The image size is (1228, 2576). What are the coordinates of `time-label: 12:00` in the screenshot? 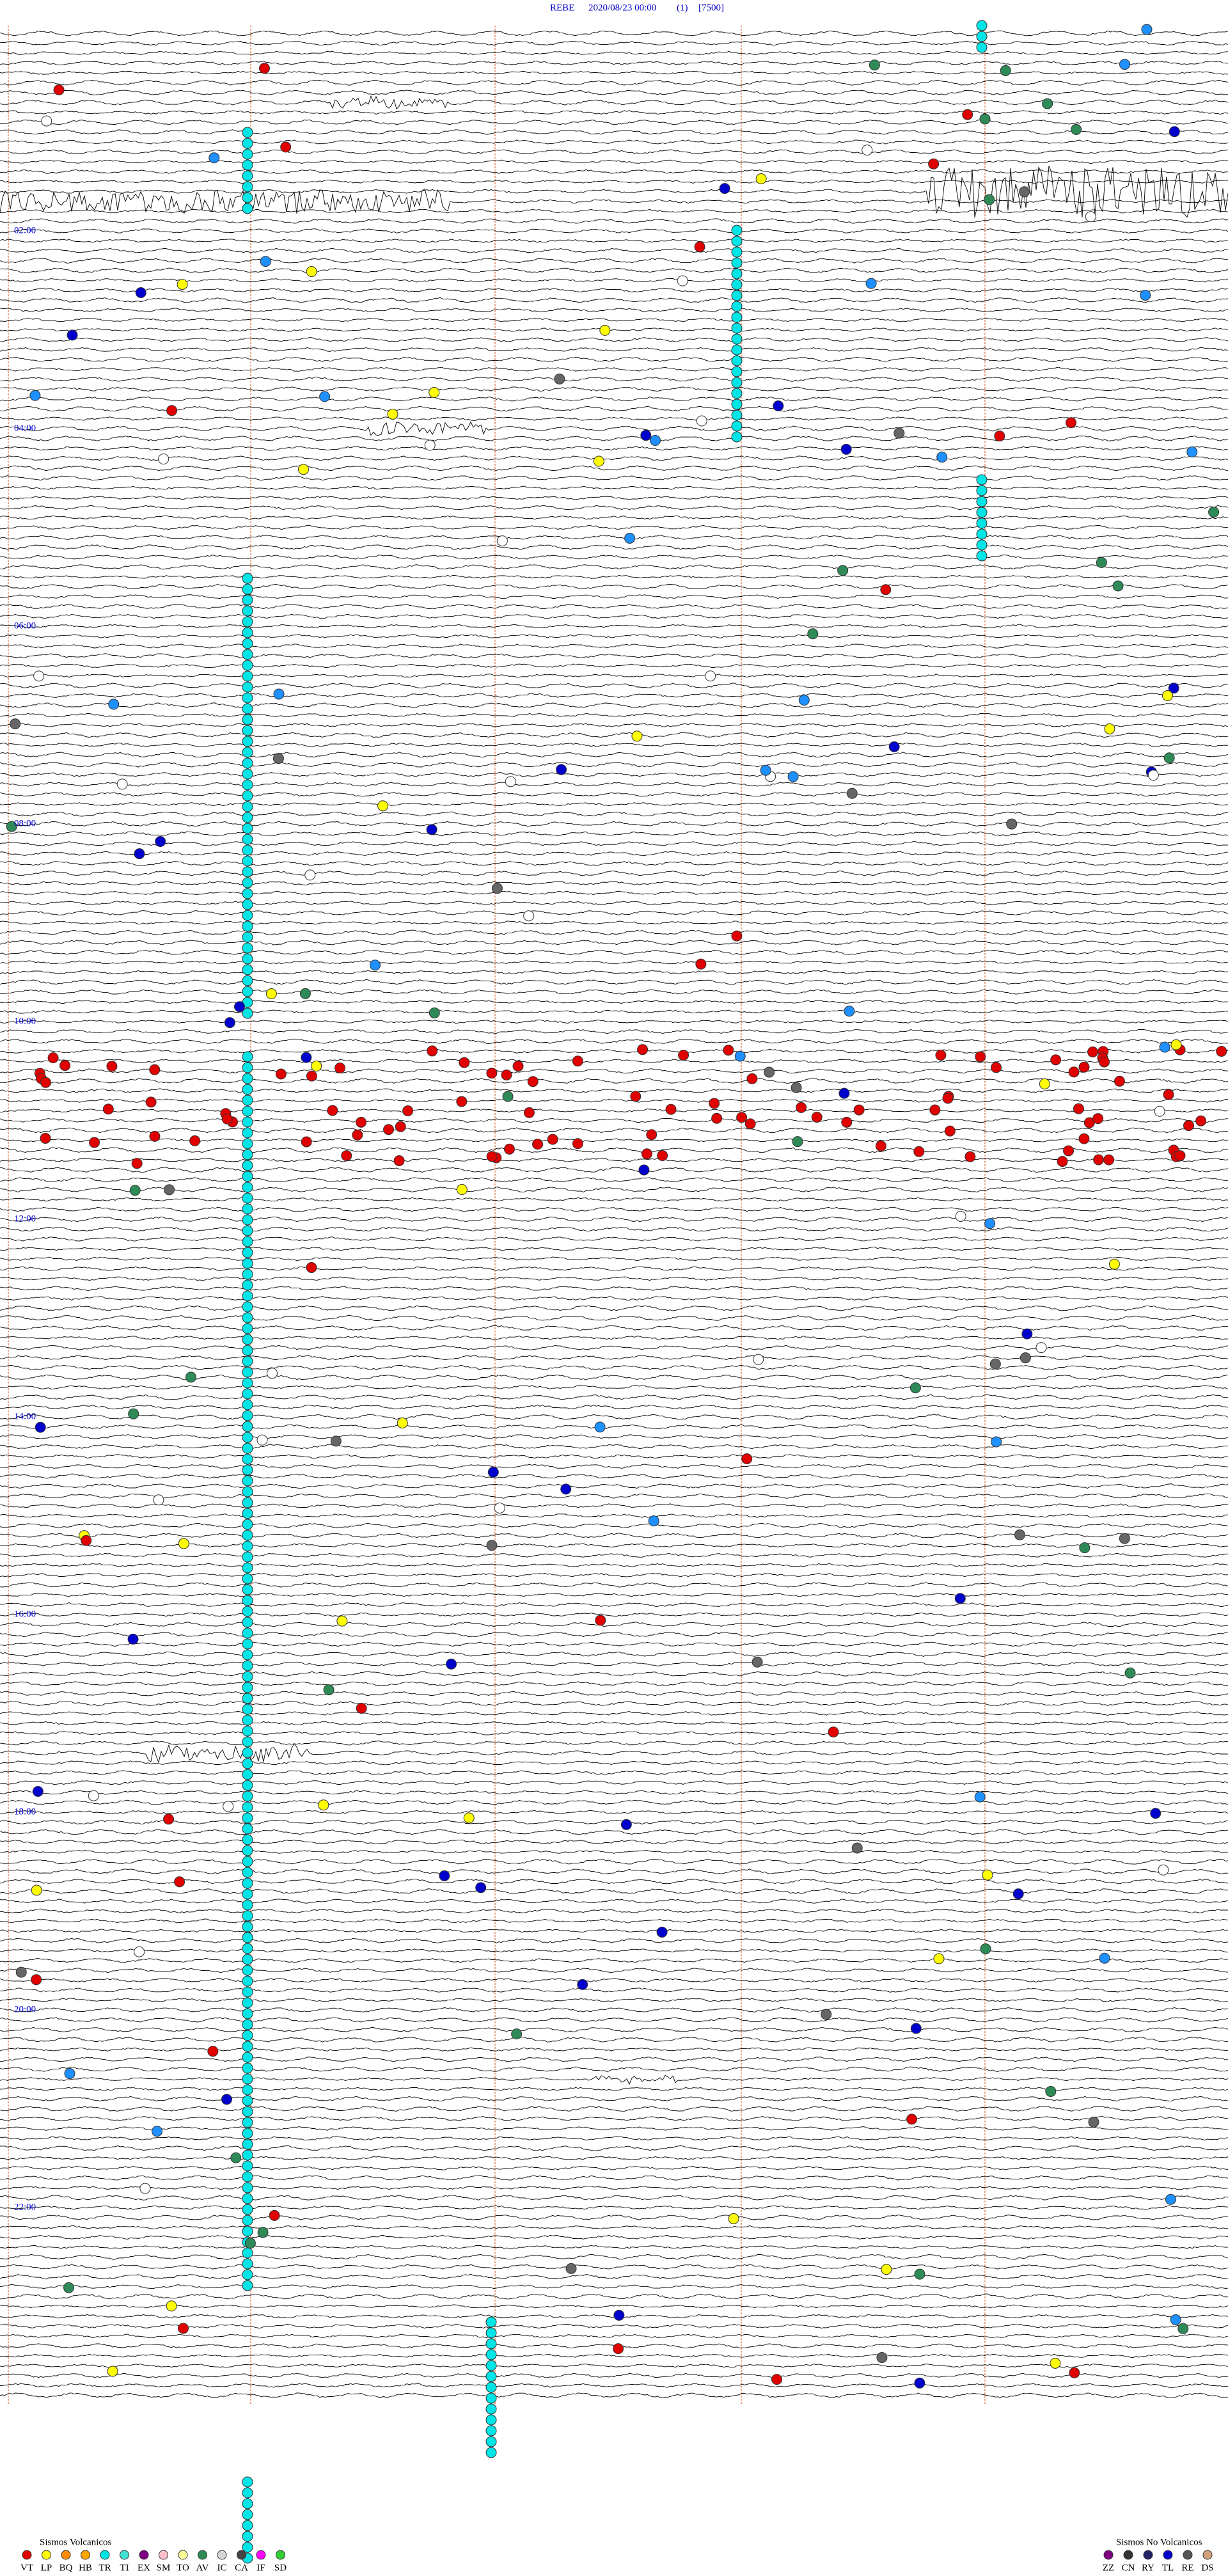 It's located at (25, 1218).